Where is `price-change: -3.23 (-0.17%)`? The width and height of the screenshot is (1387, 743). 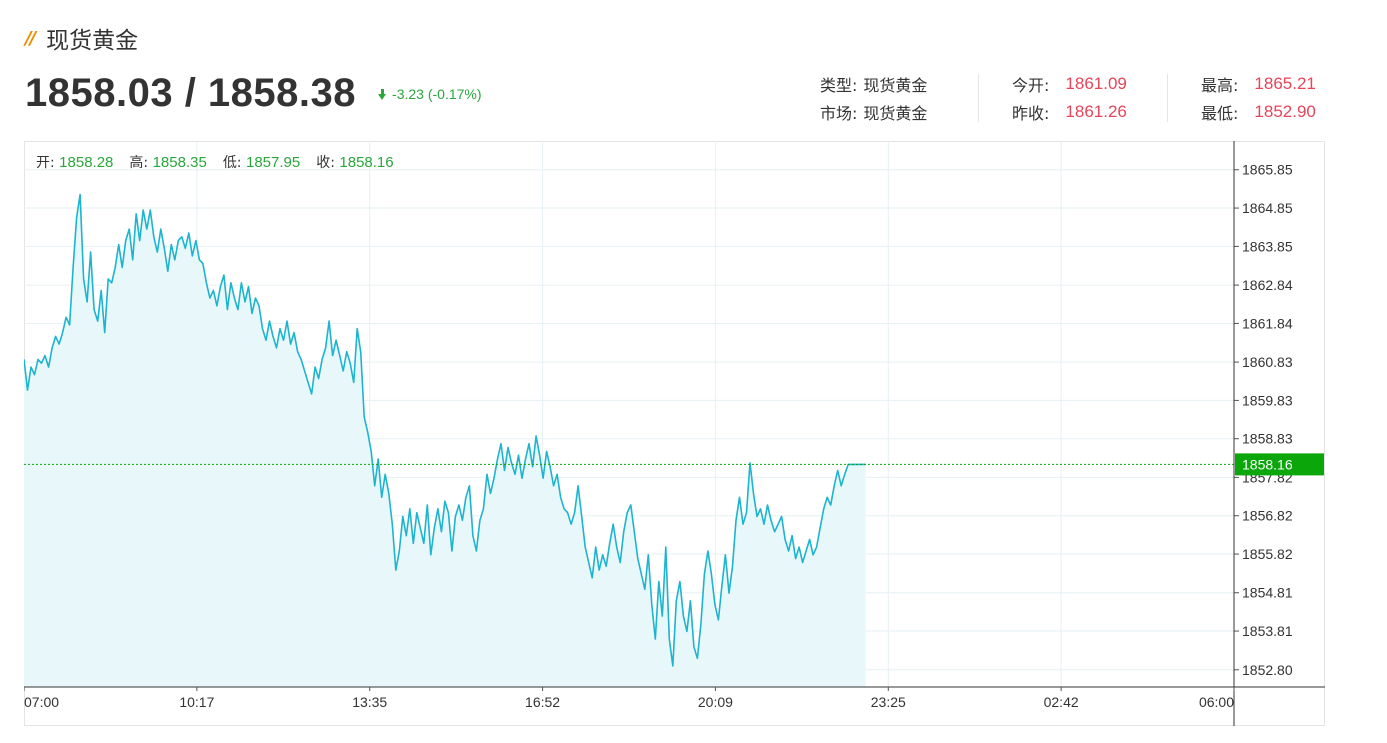
price-change: -3.23 (-0.17%) is located at coordinates (430, 94).